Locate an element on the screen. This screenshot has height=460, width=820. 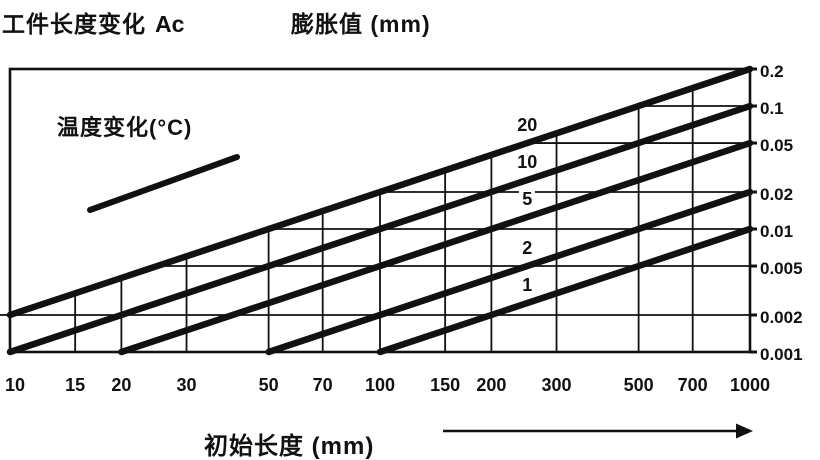
x-tick-label-10: 10 is located at coordinates (15, 385).